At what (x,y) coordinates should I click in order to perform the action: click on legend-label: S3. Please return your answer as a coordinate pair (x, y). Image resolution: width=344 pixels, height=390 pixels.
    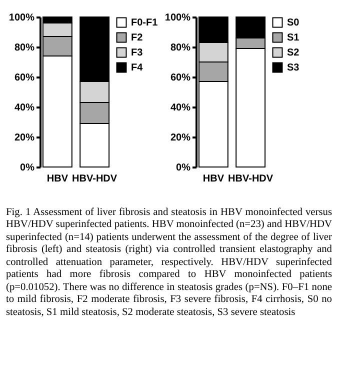
    Looking at the image, I should click on (293, 68).